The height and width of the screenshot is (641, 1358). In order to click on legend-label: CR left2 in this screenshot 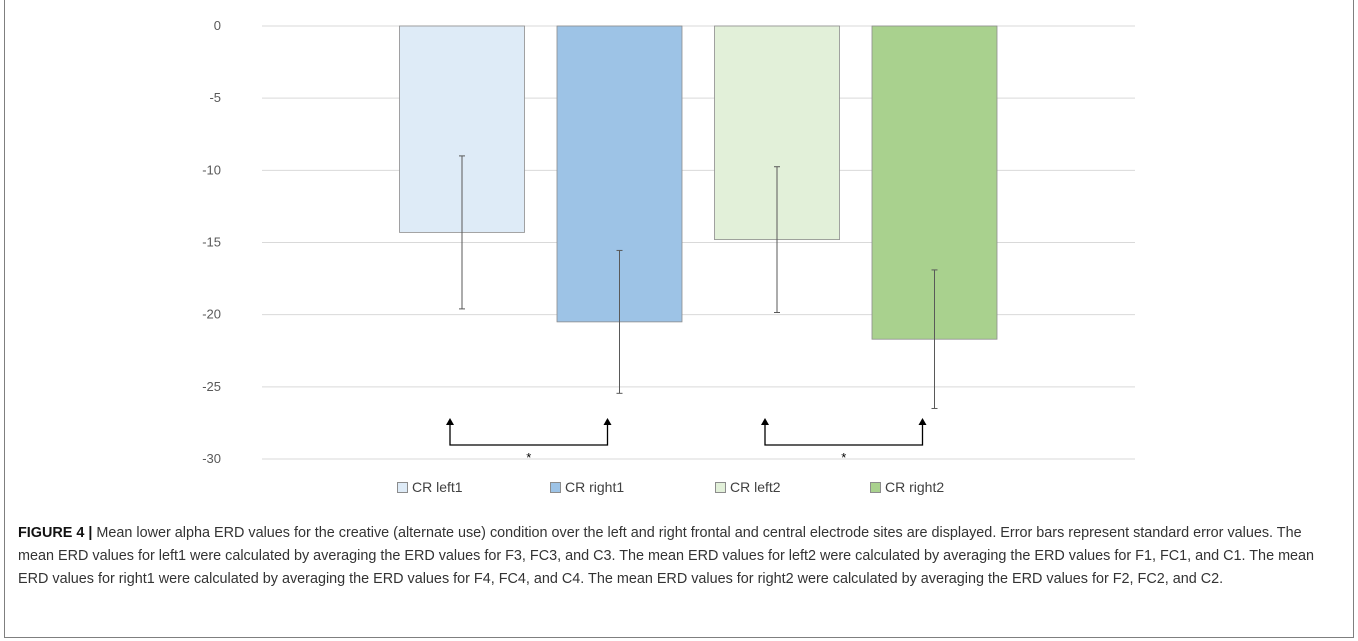, I will do `click(755, 487)`.